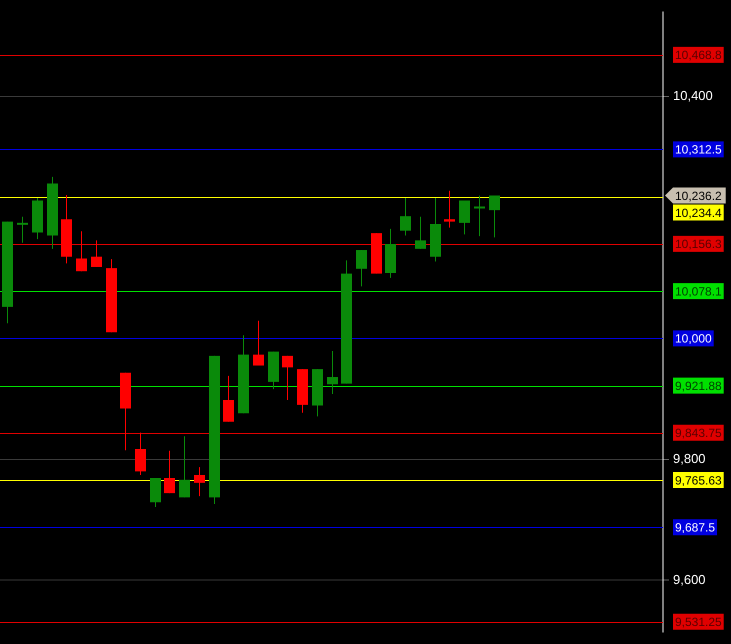 This screenshot has width=731, height=644. Describe the element at coordinates (698, 291) in the screenshot. I see `ref-line-label: 10,078.1` at that location.